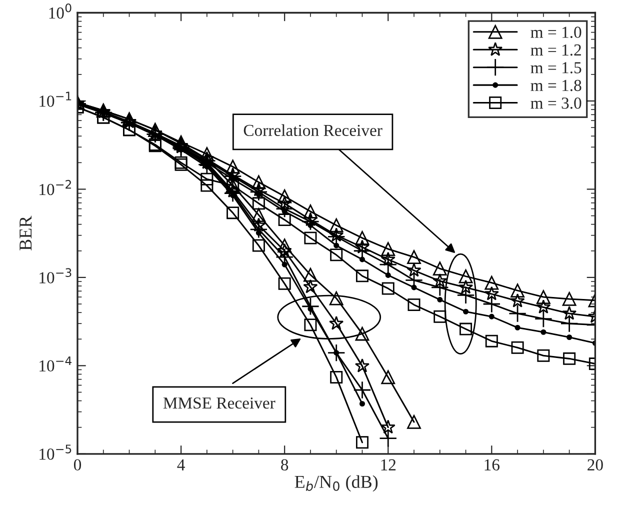  Describe the element at coordinates (60, 11) in the screenshot. I see `y-tick-label: 10$^{0}$` at that location.